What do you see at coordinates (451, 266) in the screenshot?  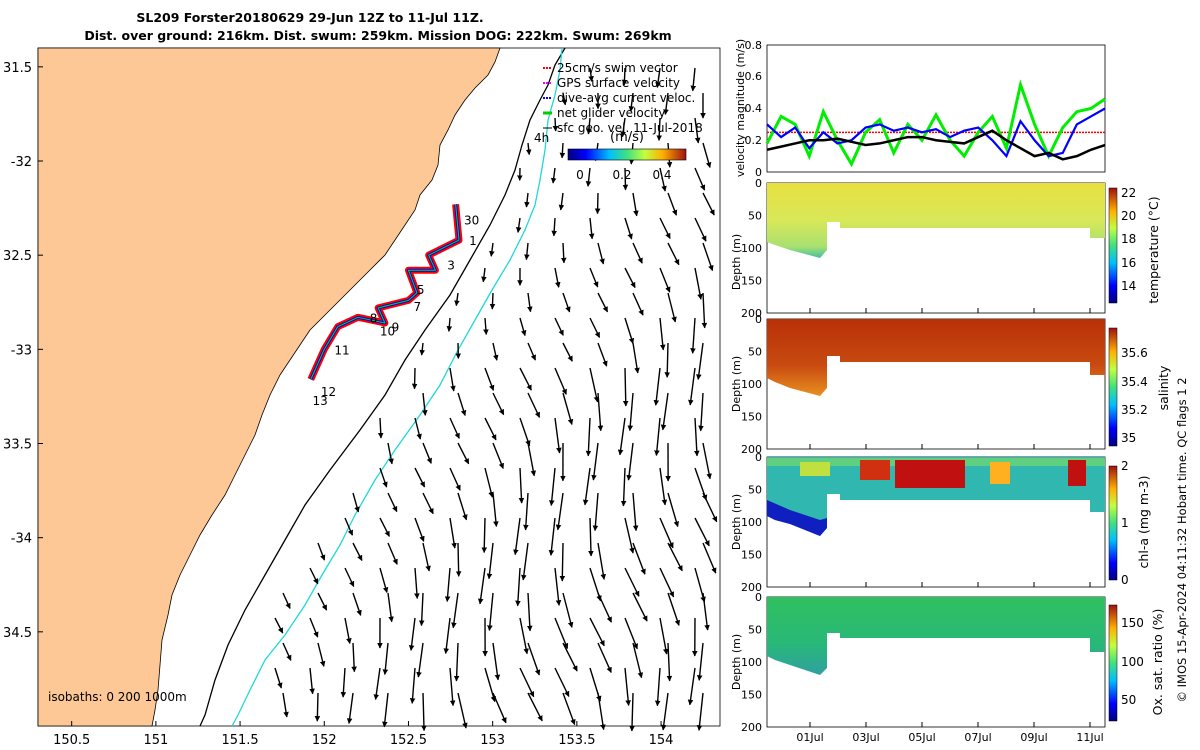 I see `waypoint-label: 3` at bounding box center [451, 266].